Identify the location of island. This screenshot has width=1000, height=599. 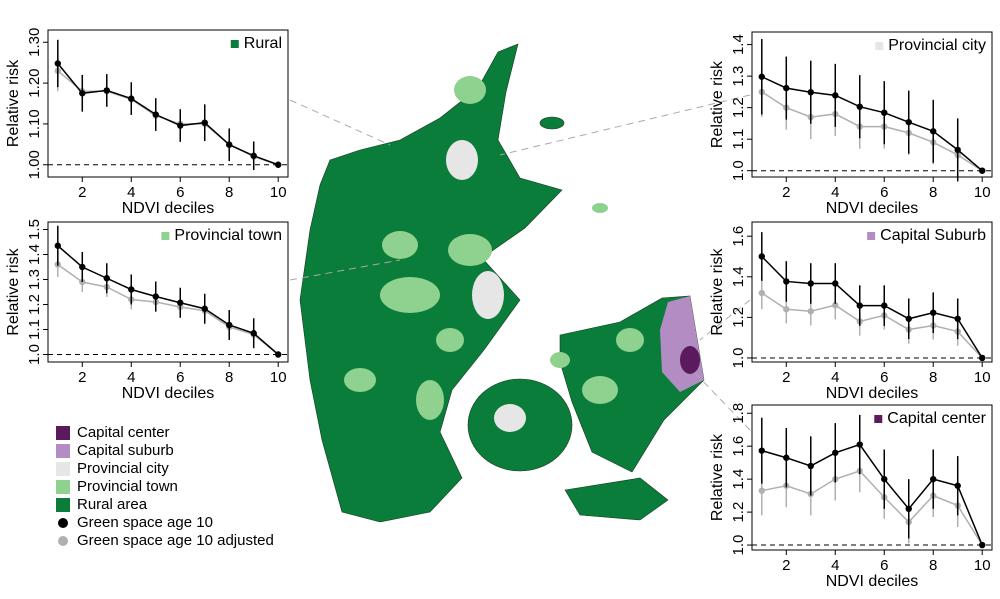
(552, 123).